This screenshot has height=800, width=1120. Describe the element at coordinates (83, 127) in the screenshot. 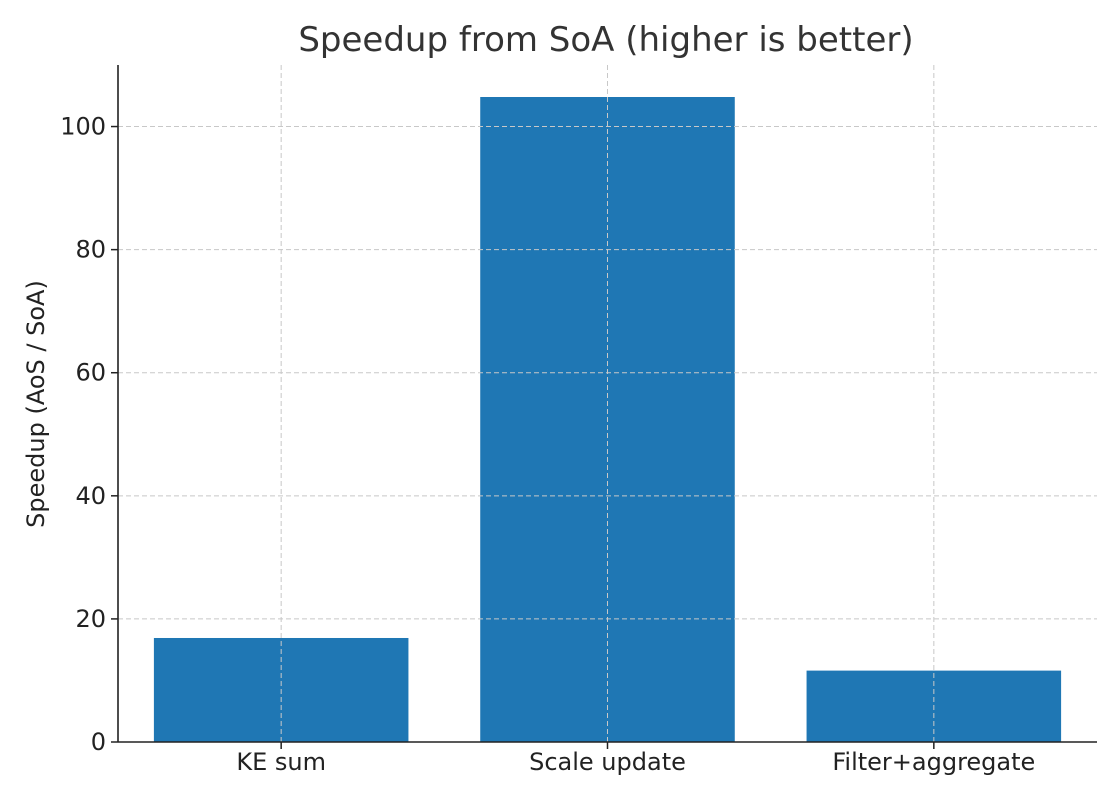

I see `y-tick-label: 100` at that location.